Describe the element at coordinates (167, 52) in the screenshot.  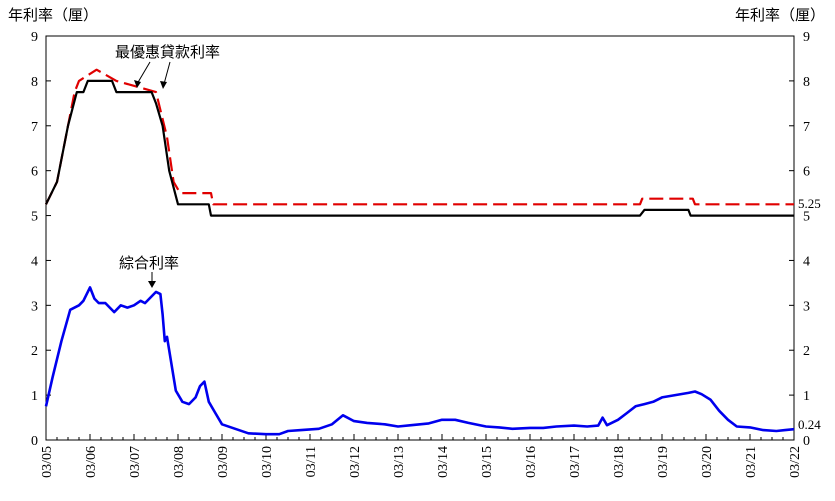
I see `annotation-prime-rate: 最優惠貸款利率` at that location.